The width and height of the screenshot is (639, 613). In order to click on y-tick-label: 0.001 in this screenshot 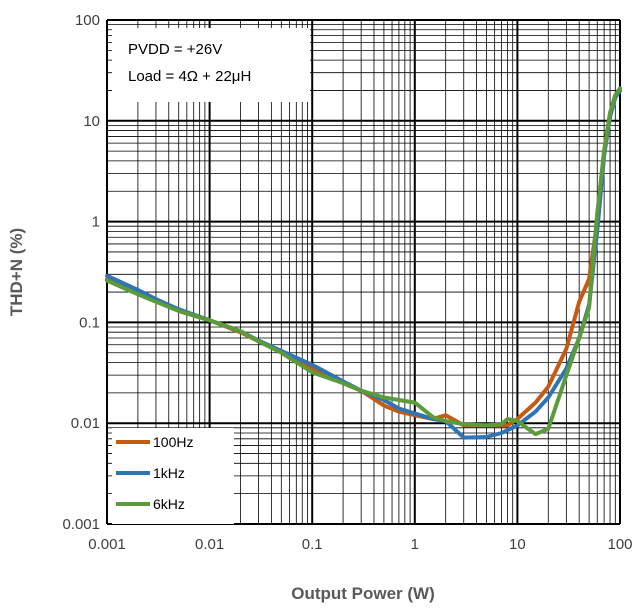, I will do `click(81, 524)`.